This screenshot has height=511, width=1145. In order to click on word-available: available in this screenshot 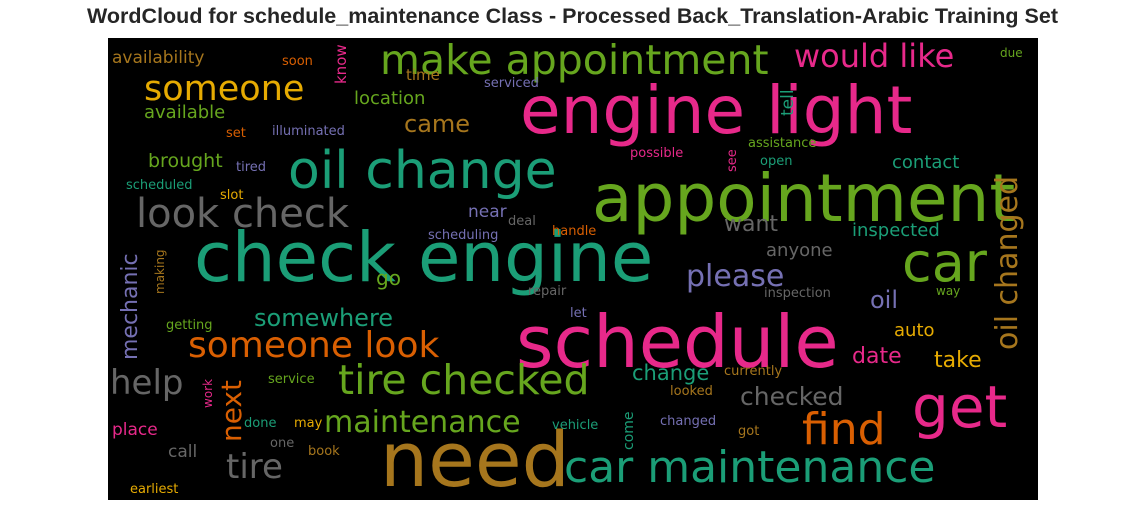, I will do `click(185, 112)`.